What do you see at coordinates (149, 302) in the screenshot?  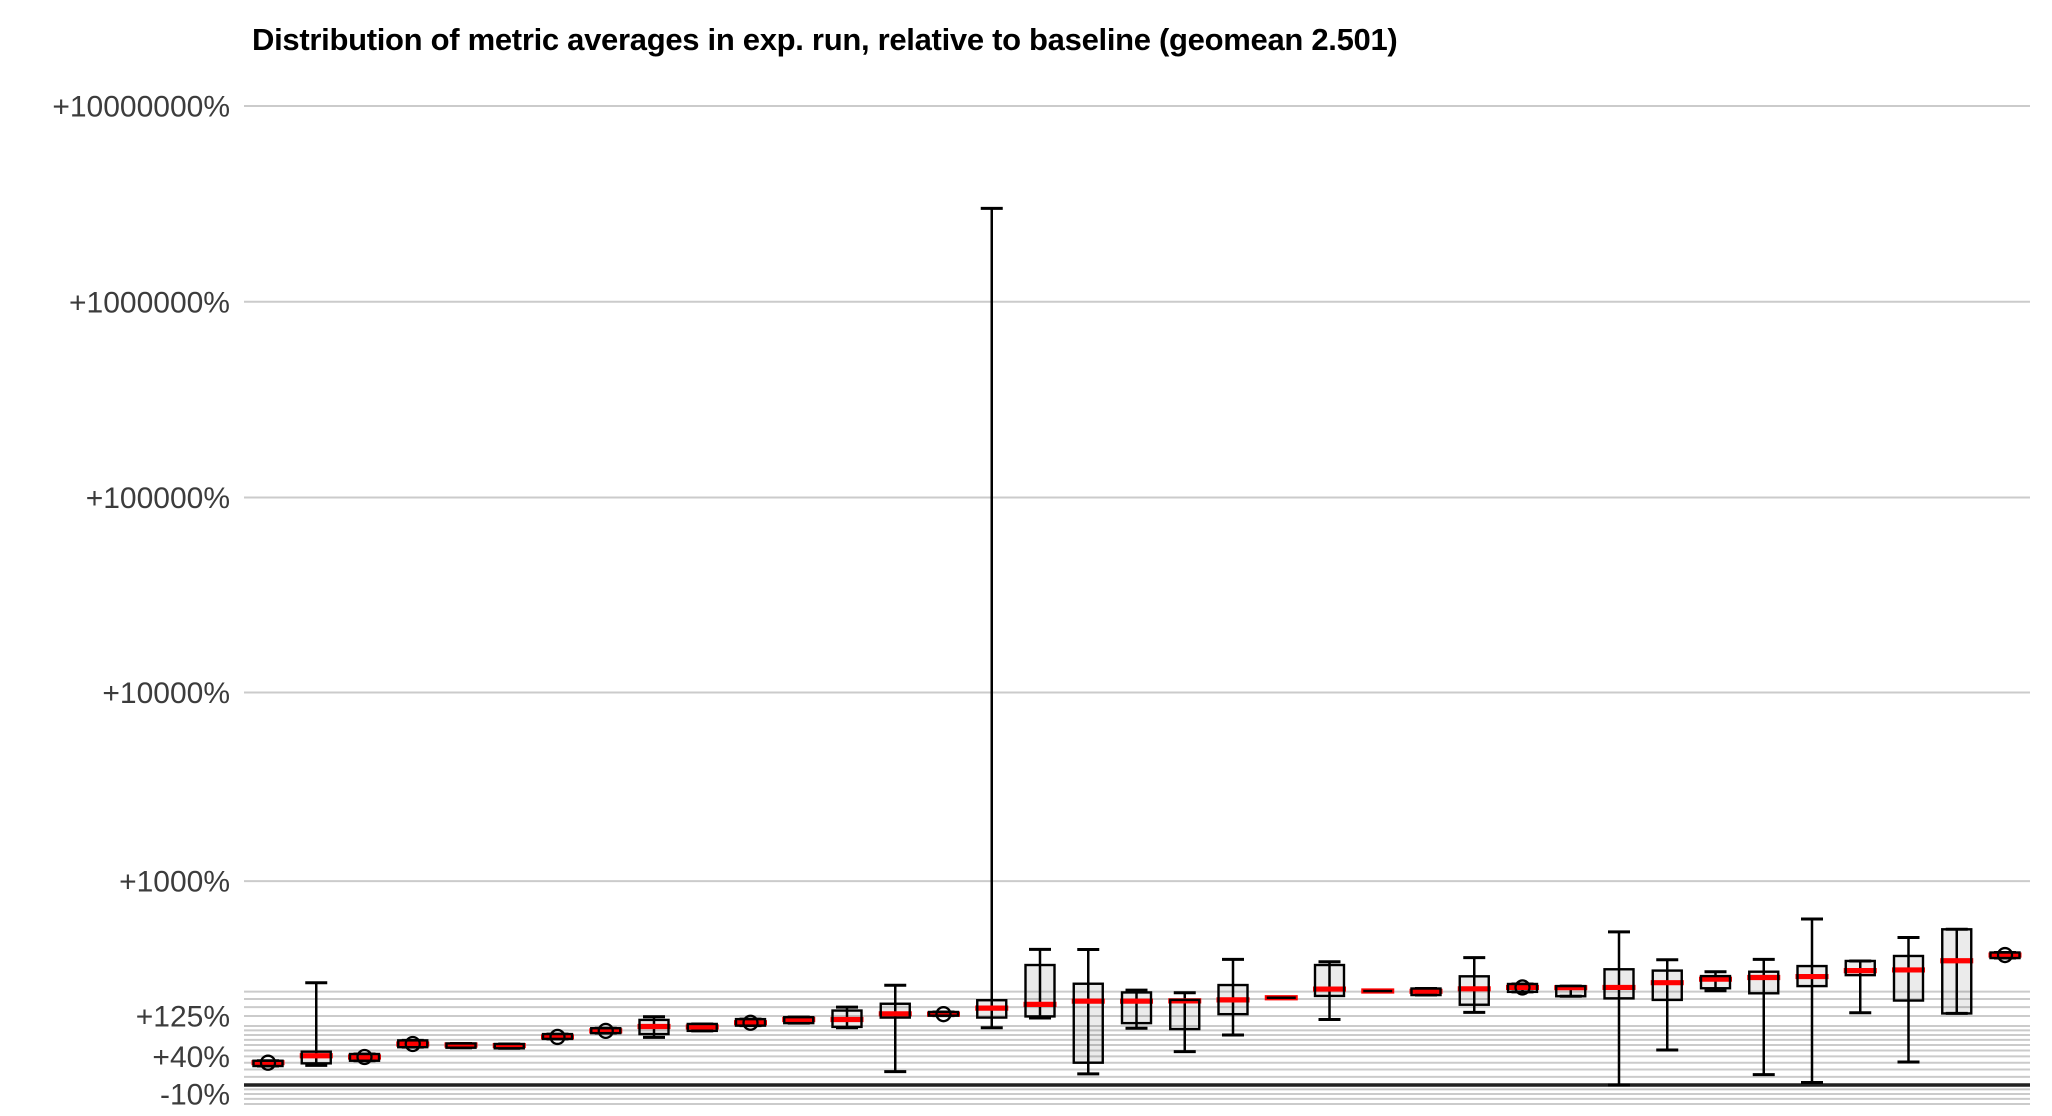 I see `y-tick-label: +1000000%` at bounding box center [149, 302].